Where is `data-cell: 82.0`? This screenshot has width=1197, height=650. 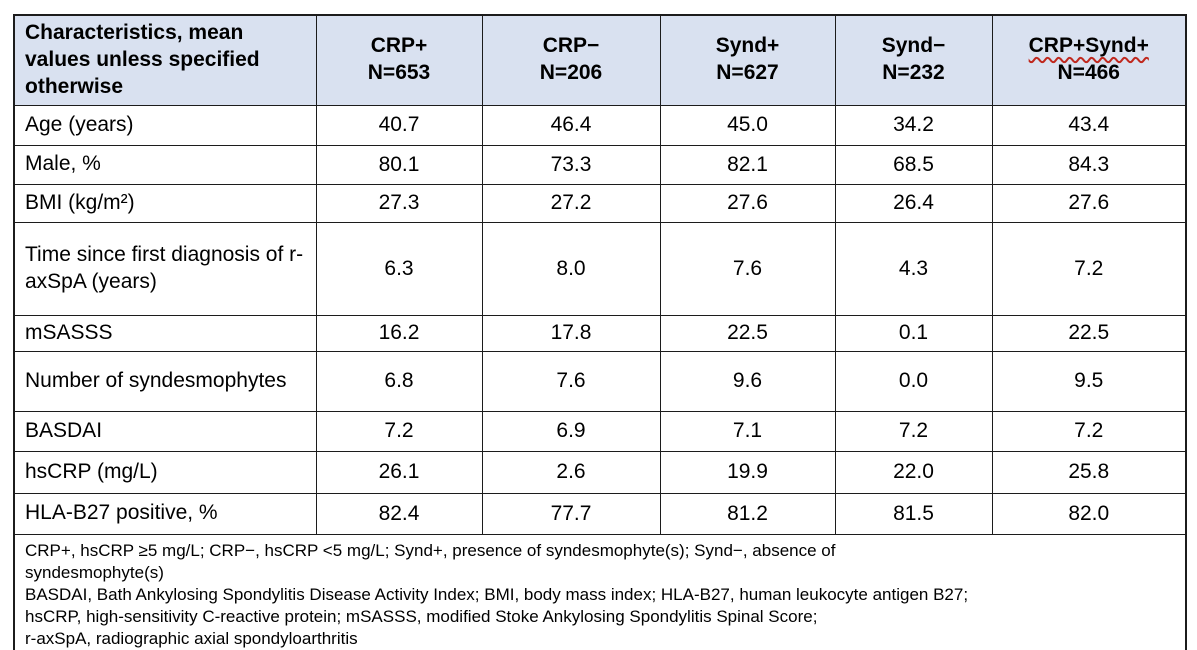 data-cell: 82.0 is located at coordinates (1089, 513).